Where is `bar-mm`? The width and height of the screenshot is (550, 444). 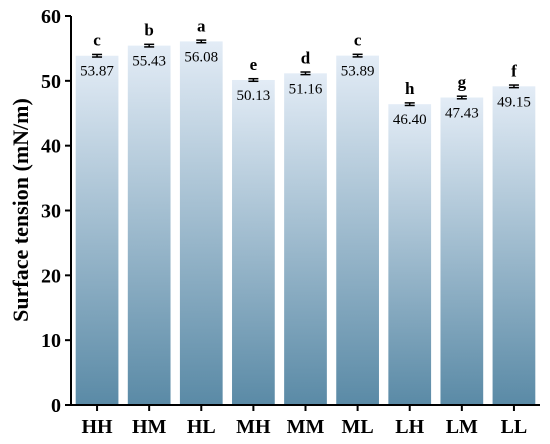 bar-mm is located at coordinates (305, 239).